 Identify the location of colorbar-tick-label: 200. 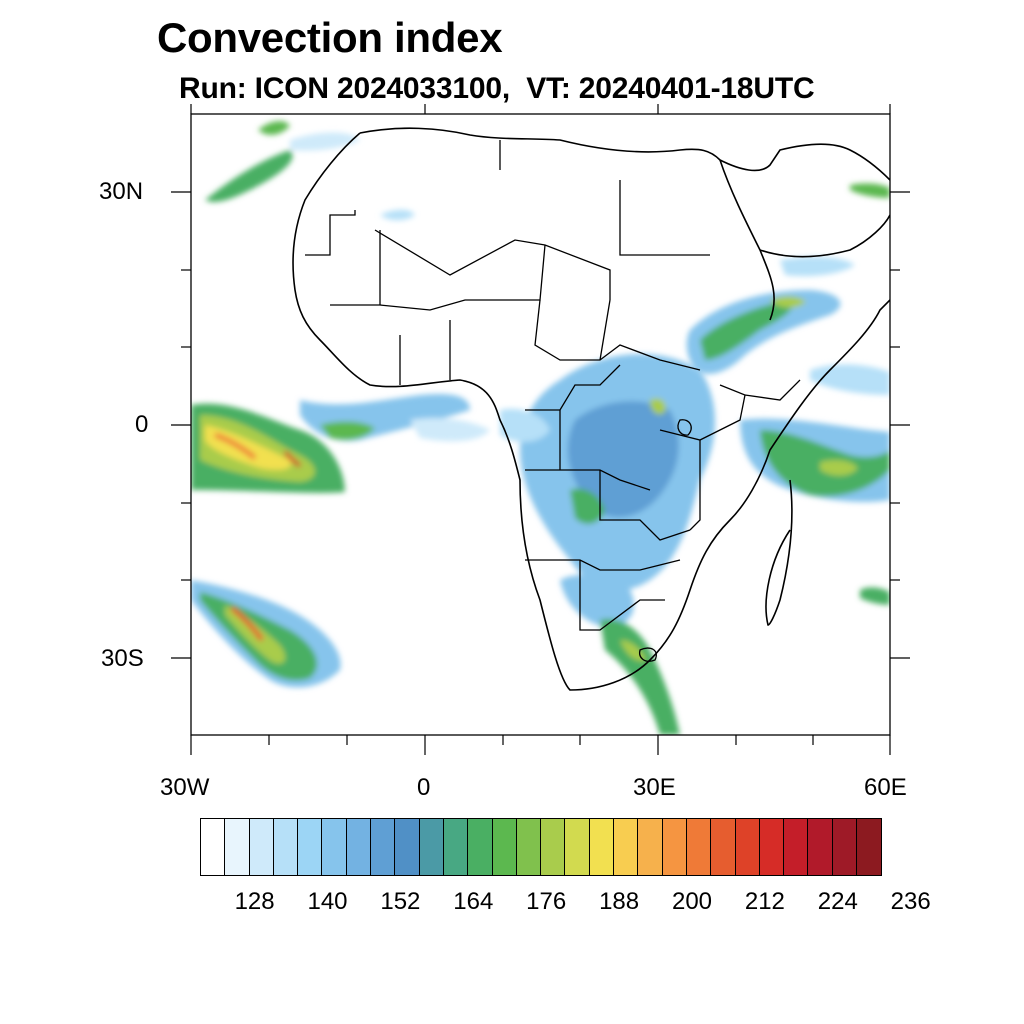
(692, 901).